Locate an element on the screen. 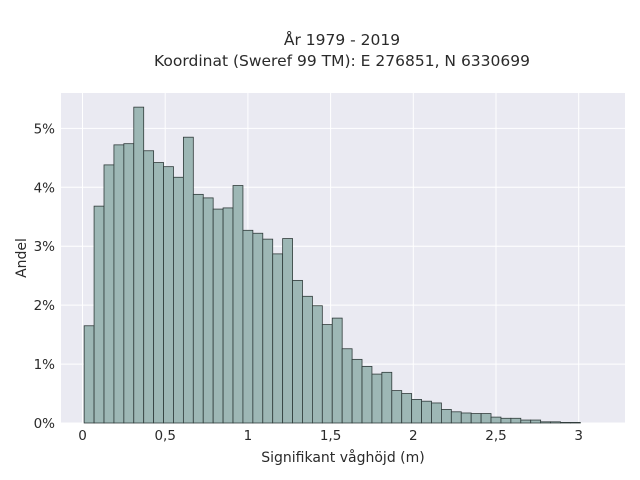 The width and height of the screenshot is (640, 480). y-tick-label: 2% is located at coordinates (45, 306).